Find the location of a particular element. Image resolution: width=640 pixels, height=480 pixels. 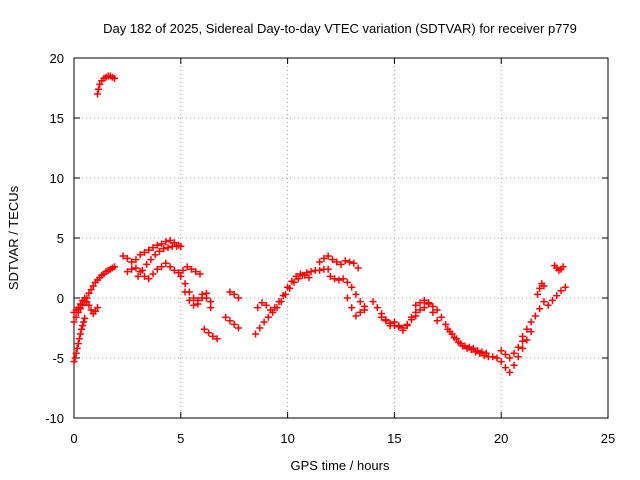

x-tick-label: 0 is located at coordinates (73, 438).